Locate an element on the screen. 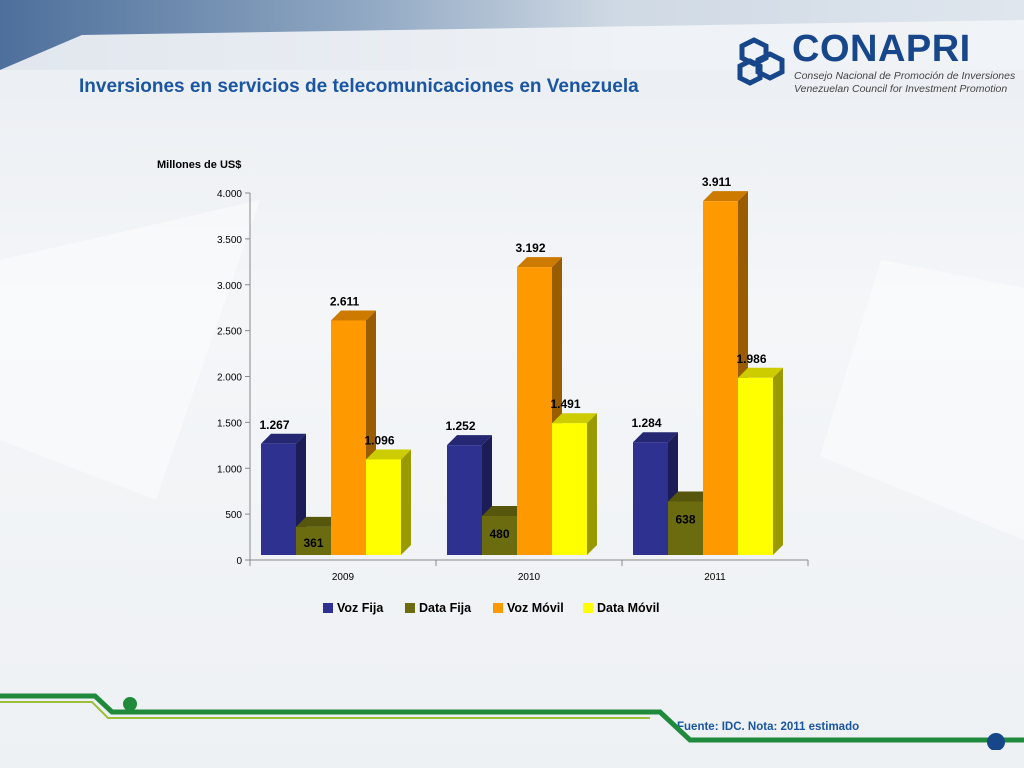 The image size is (1024, 768). y-tick-label: 1.000 is located at coordinates (229, 469).